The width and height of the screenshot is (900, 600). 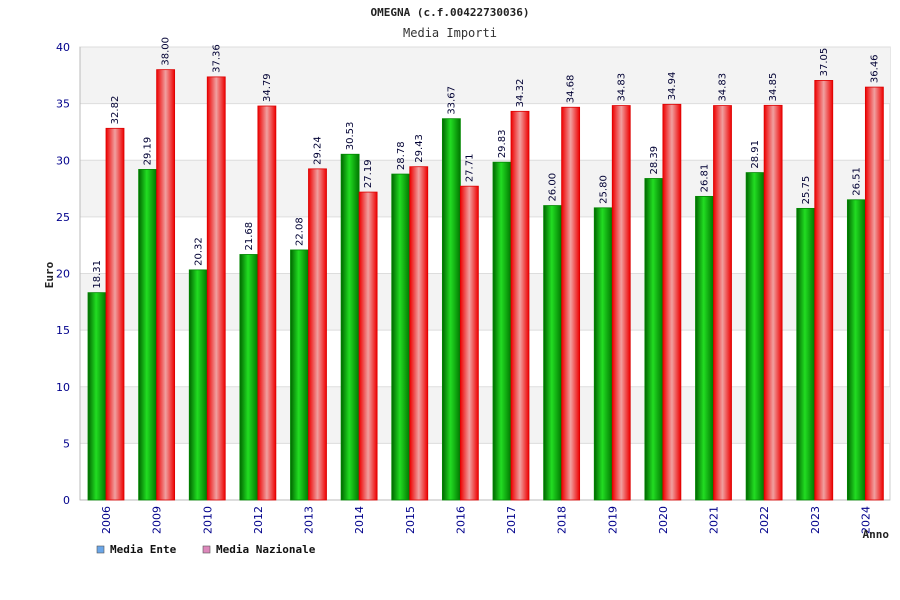 What do you see at coordinates (714, 520) in the screenshot?
I see `x-tick-label: 2021` at bounding box center [714, 520].